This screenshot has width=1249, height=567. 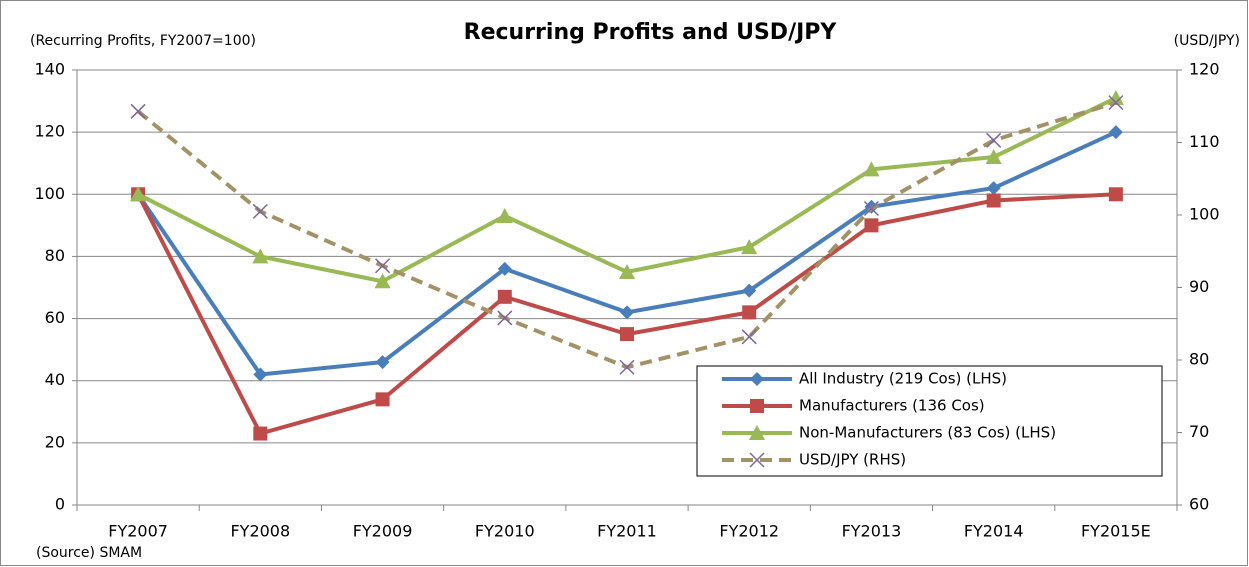 What do you see at coordinates (1204, 141) in the screenshot?
I see `y2-tick-label: 110` at bounding box center [1204, 141].